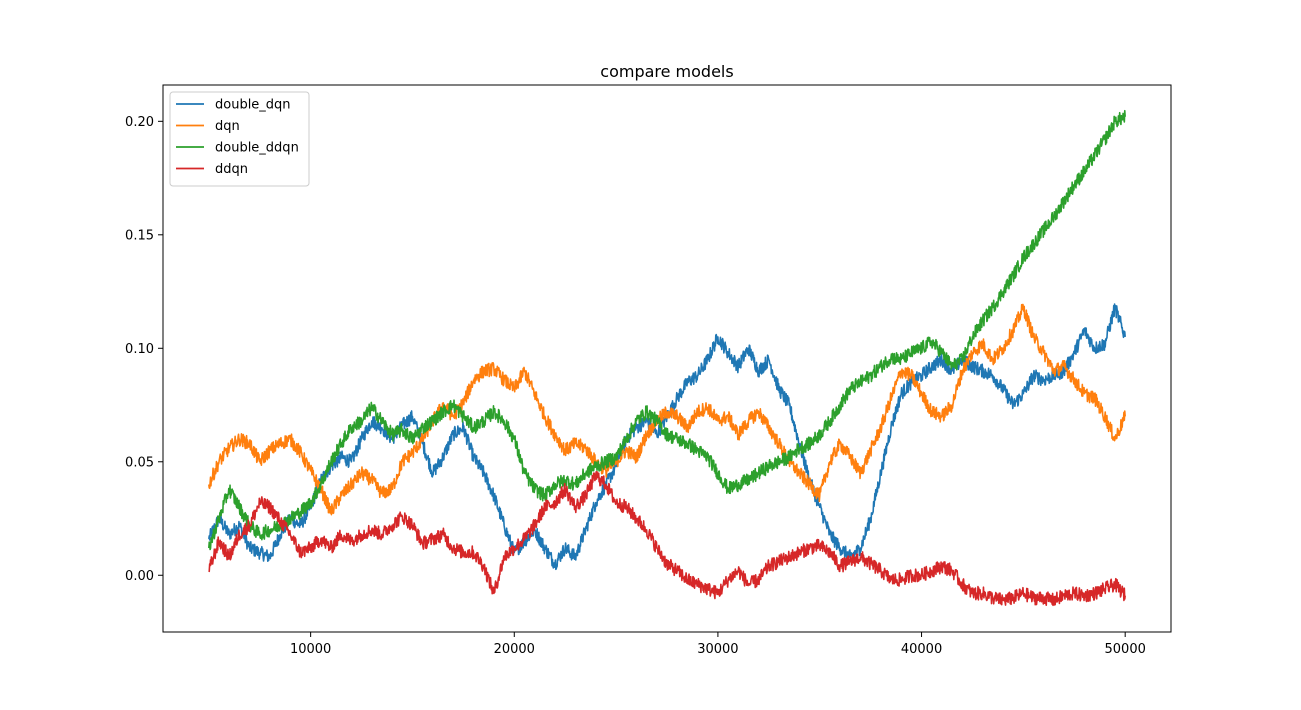 The width and height of the screenshot is (1301, 710). What do you see at coordinates (1125, 649) in the screenshot?
I see `x-tick-label: 50000` at bounding box center [1125, 649].